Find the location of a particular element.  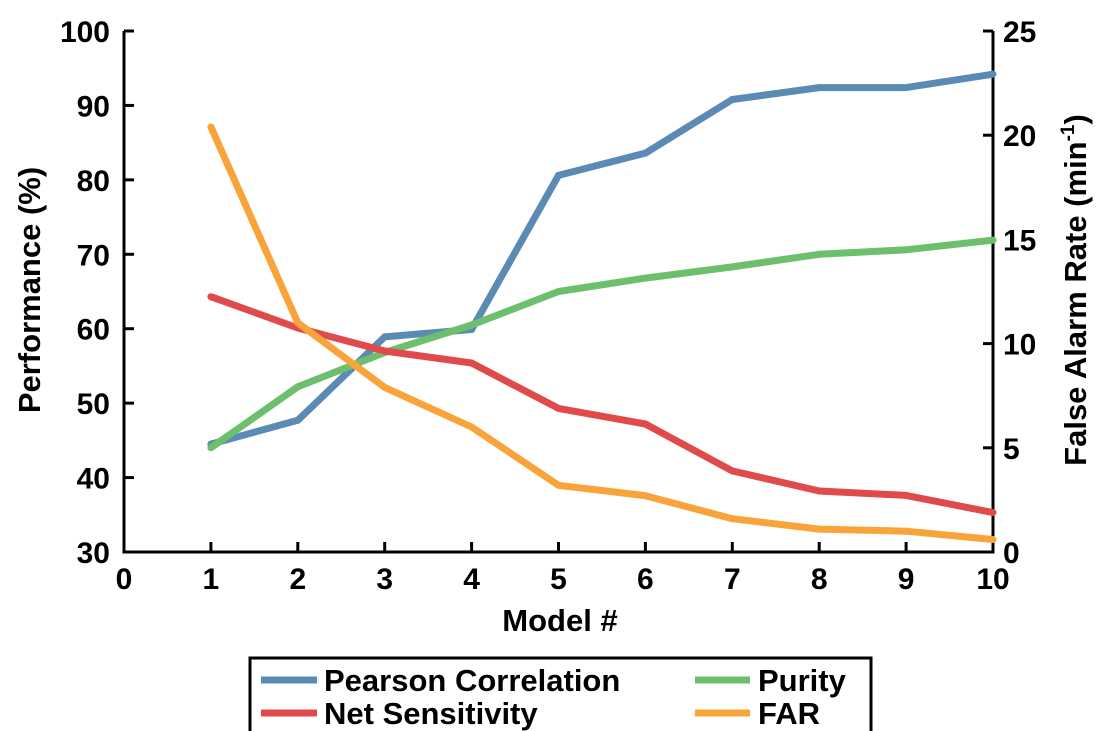

right-axis-title-sup: -1 is located at coordinates (1068, 132).